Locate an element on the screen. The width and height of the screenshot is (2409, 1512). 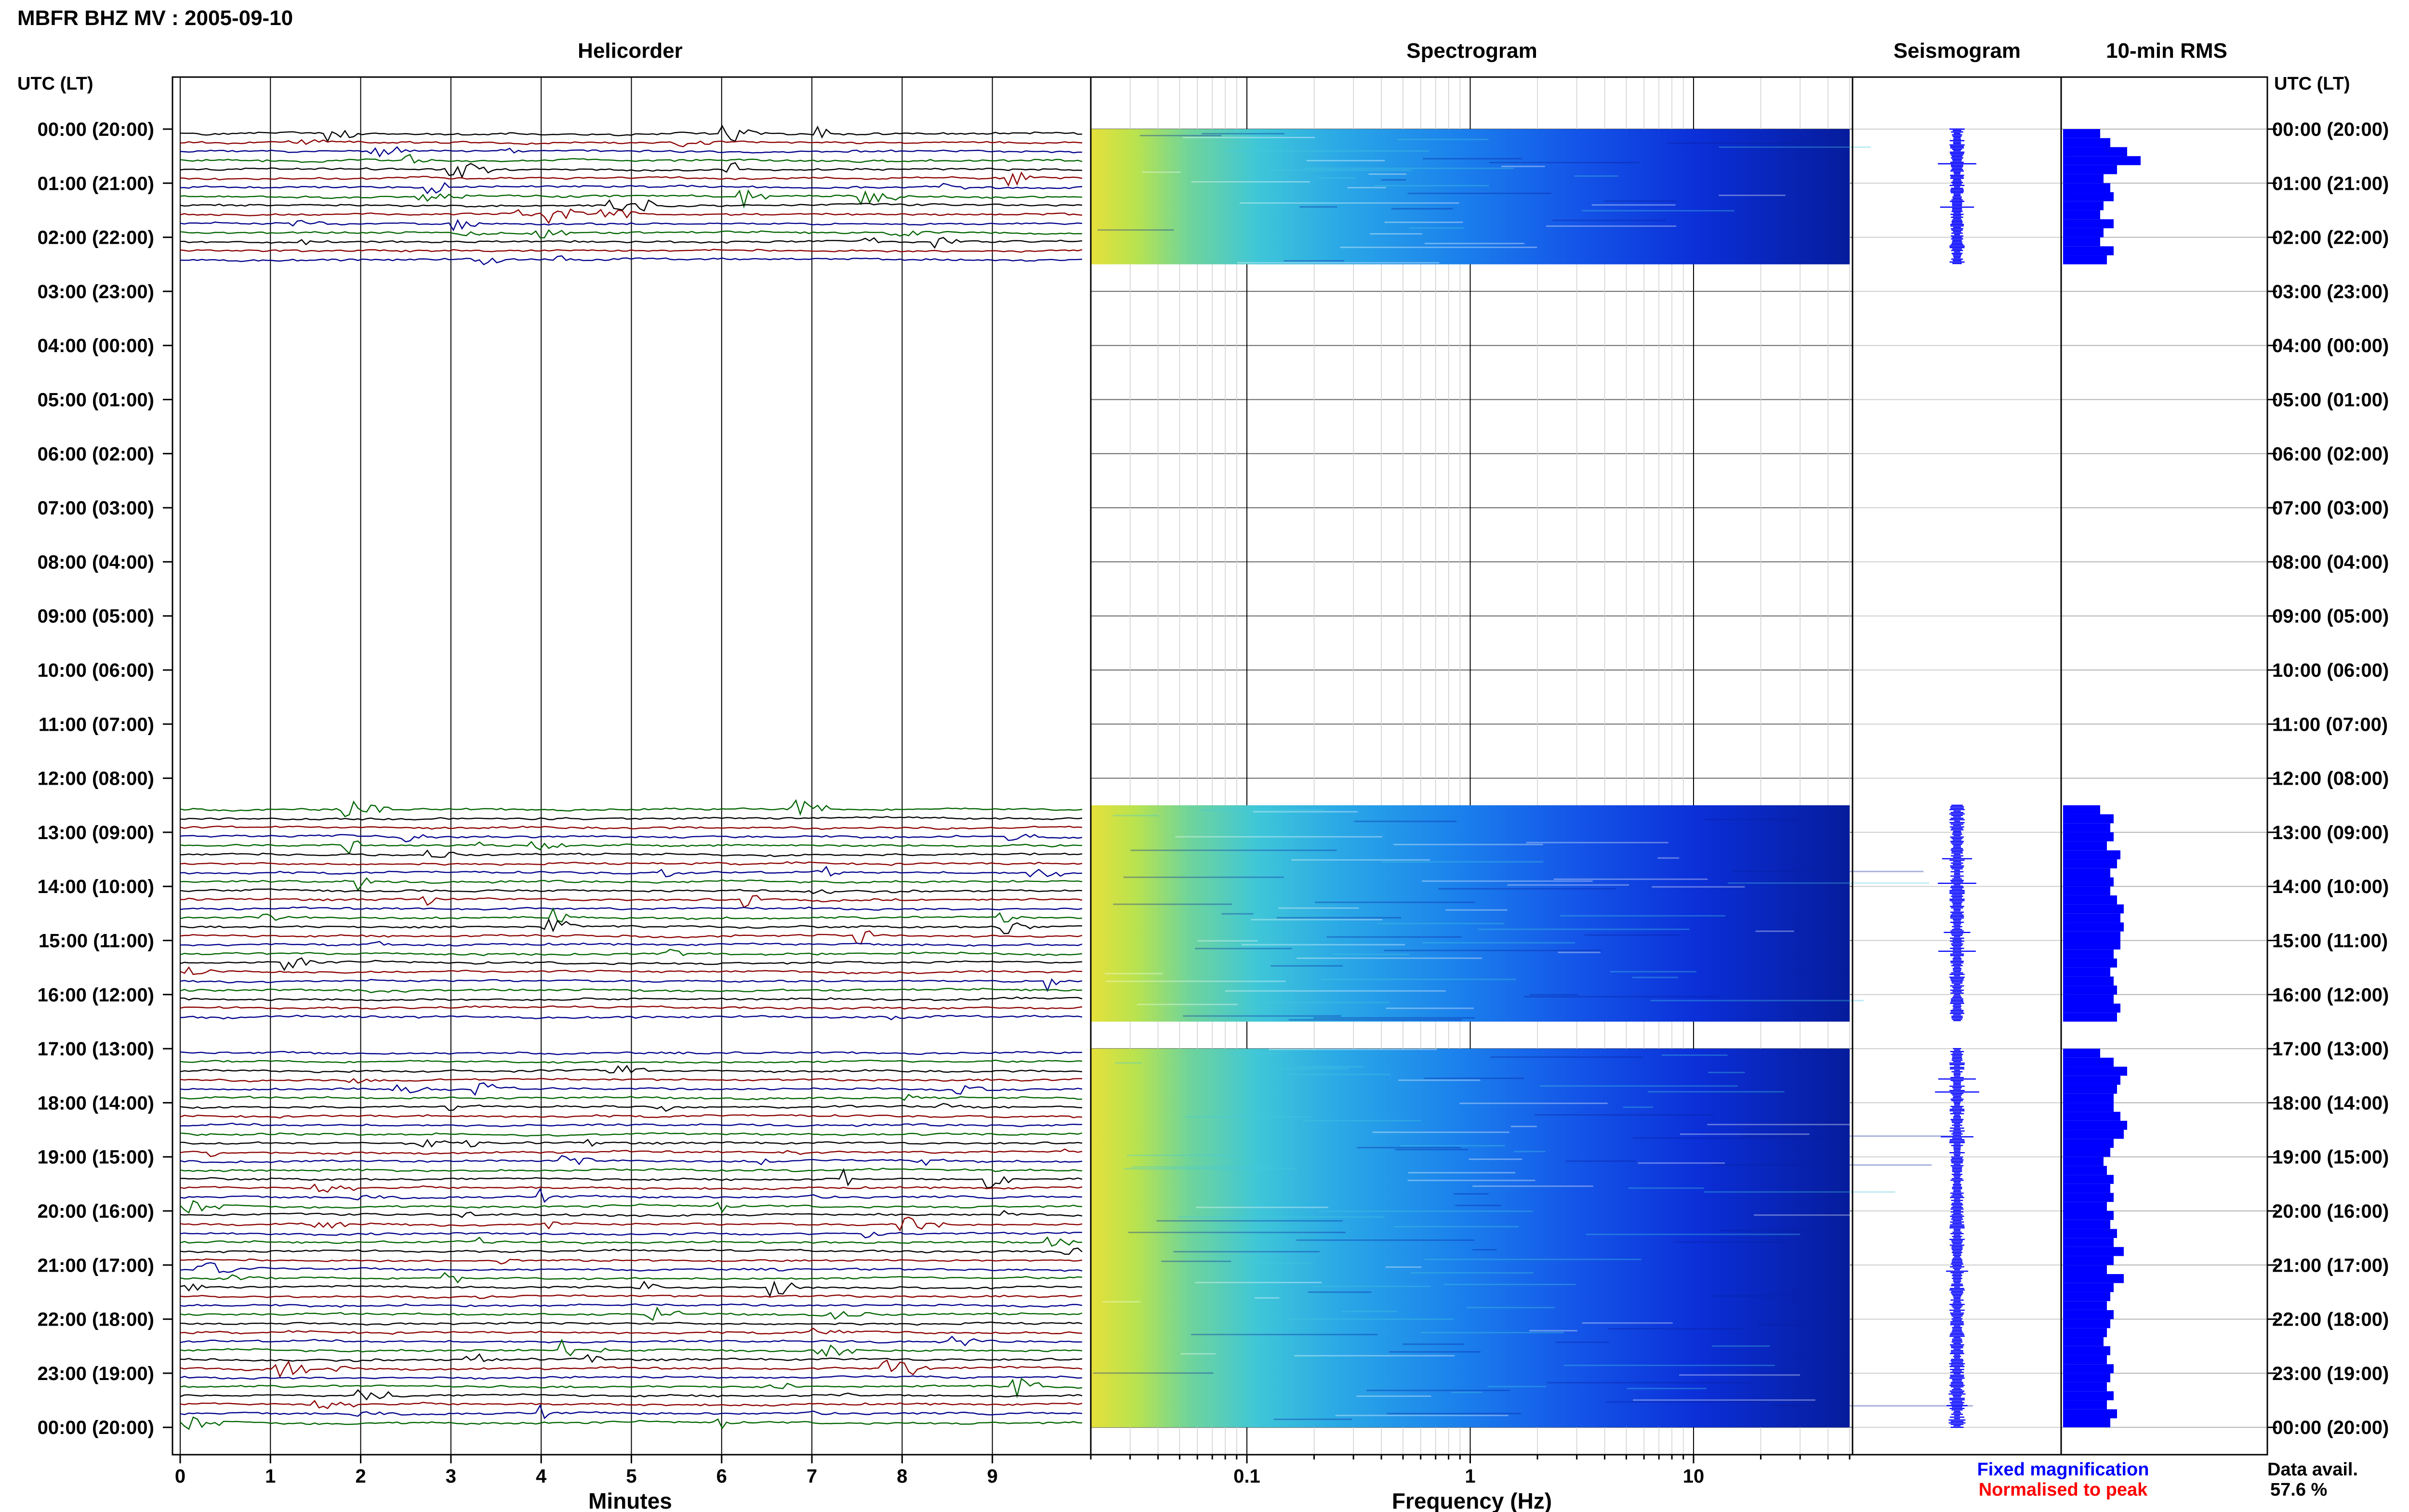
data-availability-value: 57.6 % is located at coordinates (2298, 1490).